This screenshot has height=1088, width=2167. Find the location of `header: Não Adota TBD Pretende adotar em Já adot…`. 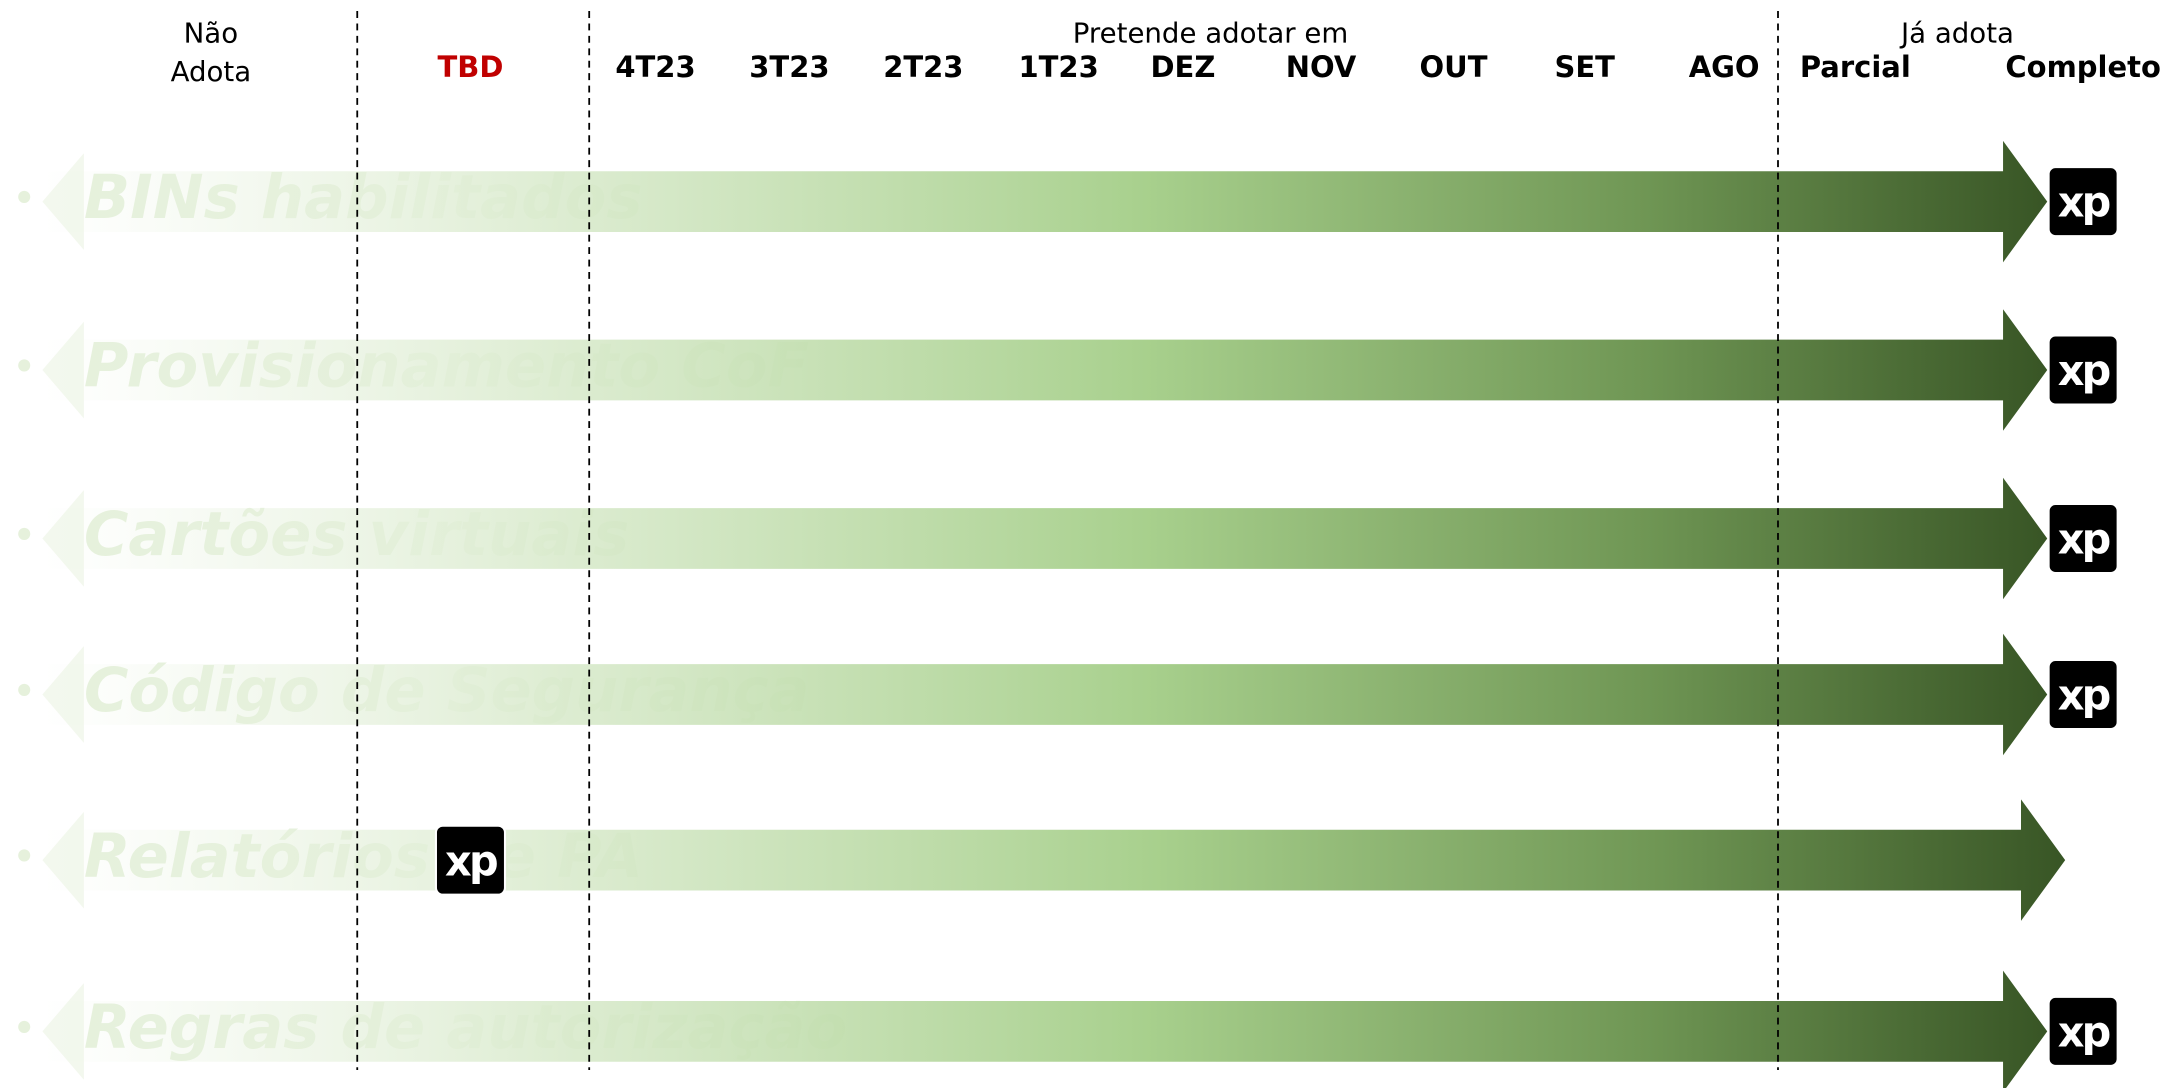

header: Não Adota TBD Pretende adotar em Já adot… is located at coordinates (1166, 53).